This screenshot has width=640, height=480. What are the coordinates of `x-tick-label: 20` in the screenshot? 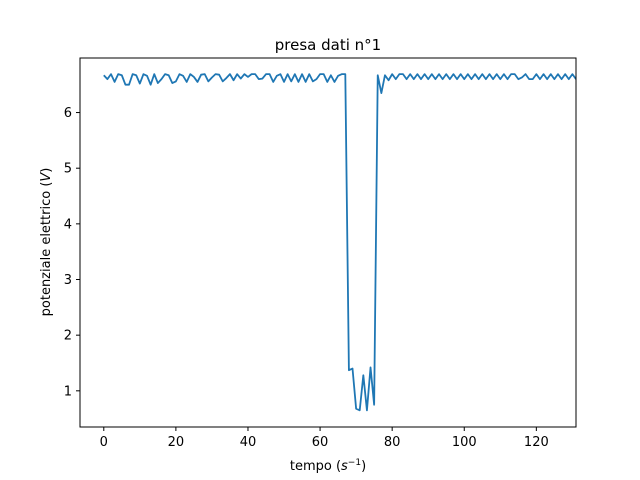 It's located at (176, 442).